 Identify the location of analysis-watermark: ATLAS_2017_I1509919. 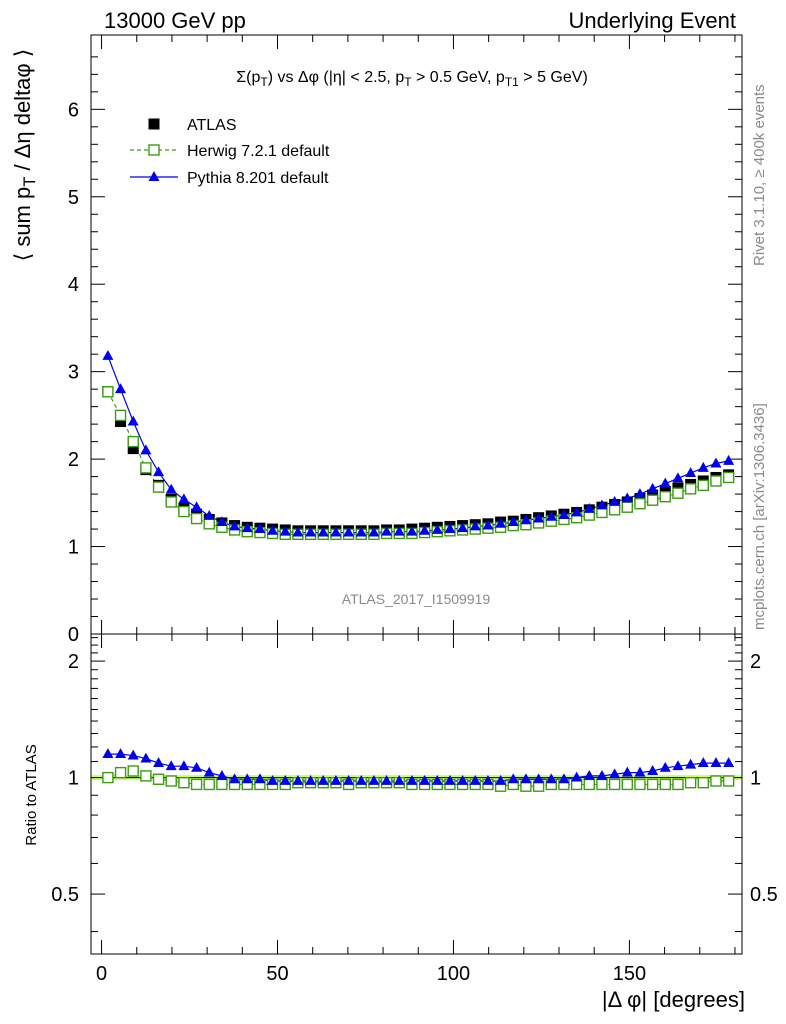
(416, 599).